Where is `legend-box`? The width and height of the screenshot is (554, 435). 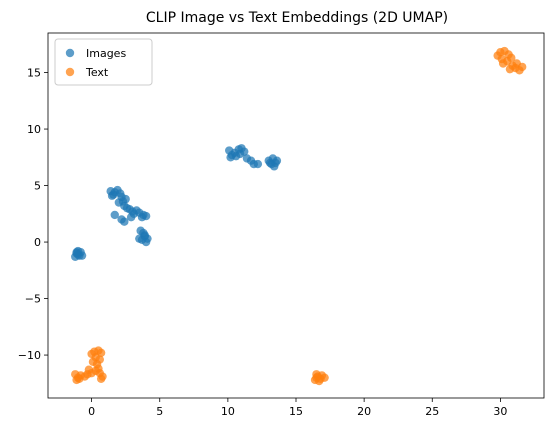
legend-box is located at coordinates (103, 62).